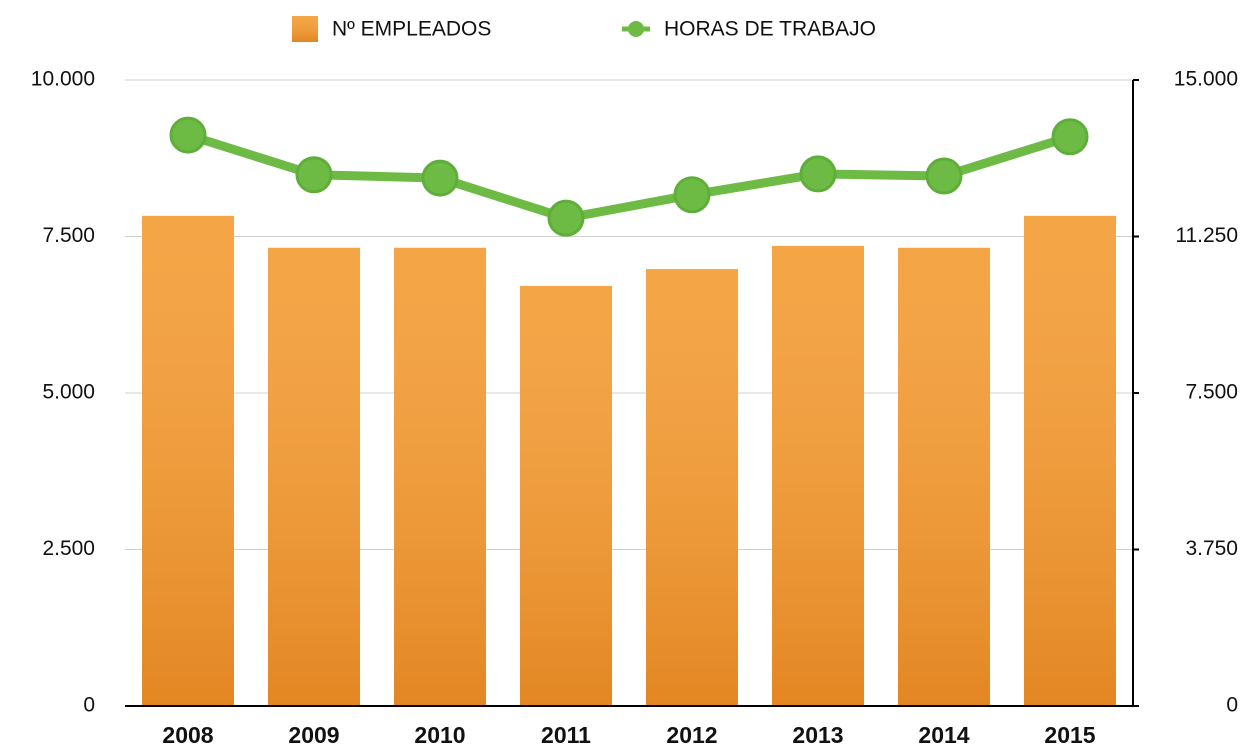 Image resolution: width=1244 pixels, height=747 pixels. I want to click on y2-tick-label: 7.500, so click(1211, 392).